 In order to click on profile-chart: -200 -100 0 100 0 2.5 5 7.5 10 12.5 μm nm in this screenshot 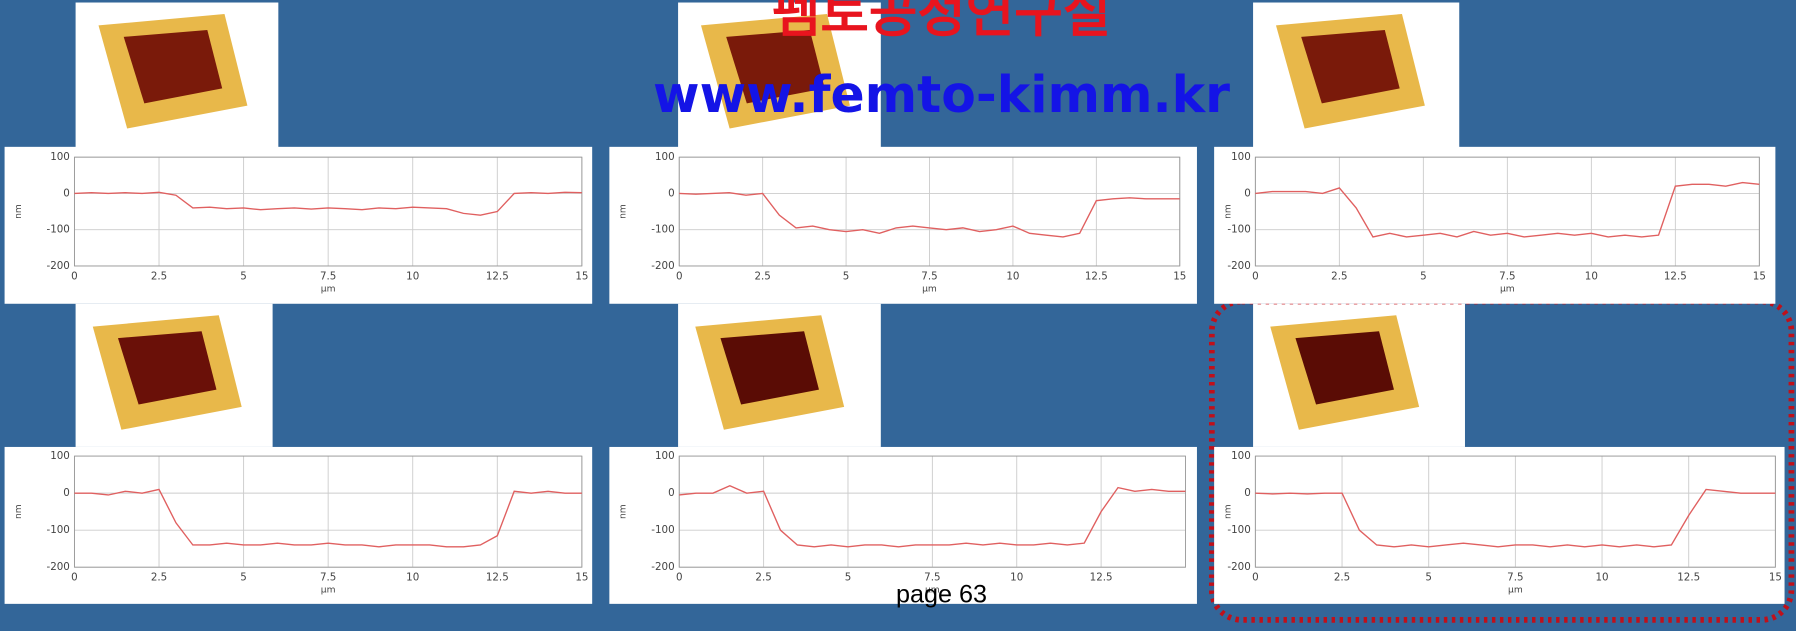, I will do `click(903, 525)`.